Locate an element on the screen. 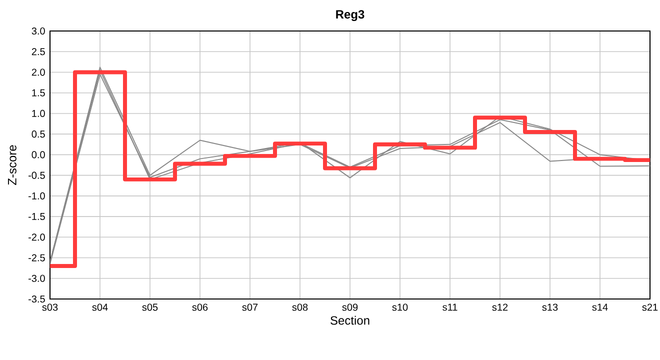 This screenshot has height=360, width=660. y-tick-label: 1.5 is located at coordinates (38, 92).